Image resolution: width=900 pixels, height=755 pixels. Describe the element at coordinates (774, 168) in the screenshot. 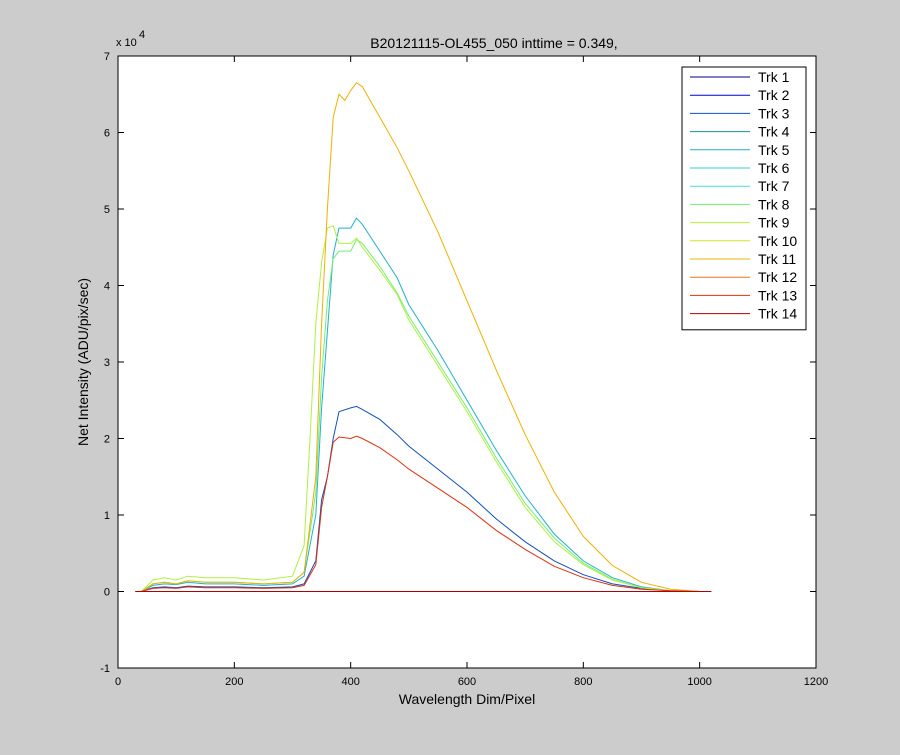

I see `legend-label: Trk 6` at that location.